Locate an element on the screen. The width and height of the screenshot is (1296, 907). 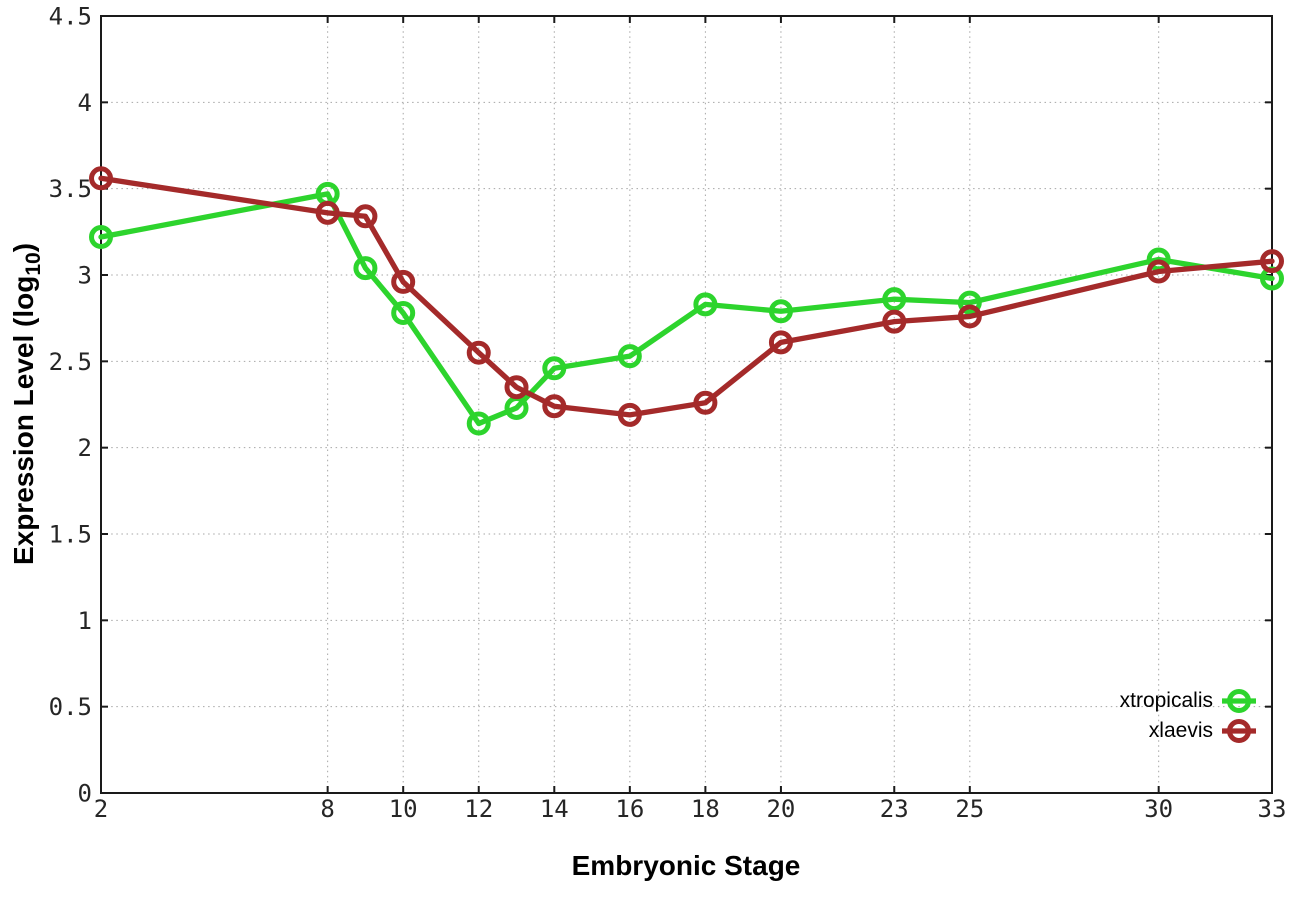
legend-label-xtropicalis: xtropicalis is located at coordinates (1166, 700).